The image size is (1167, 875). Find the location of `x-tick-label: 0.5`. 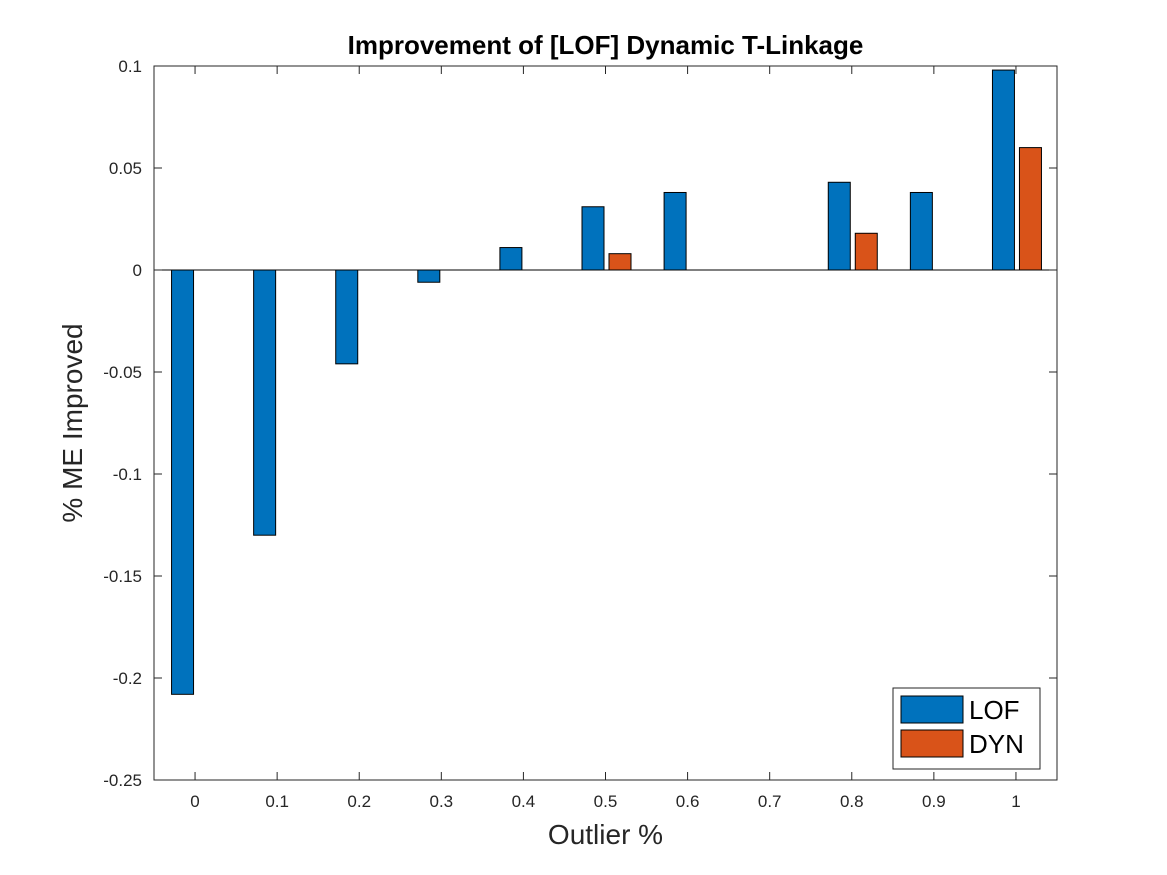

x-tick-label: 0.5 is located at coordinates (606, 801).